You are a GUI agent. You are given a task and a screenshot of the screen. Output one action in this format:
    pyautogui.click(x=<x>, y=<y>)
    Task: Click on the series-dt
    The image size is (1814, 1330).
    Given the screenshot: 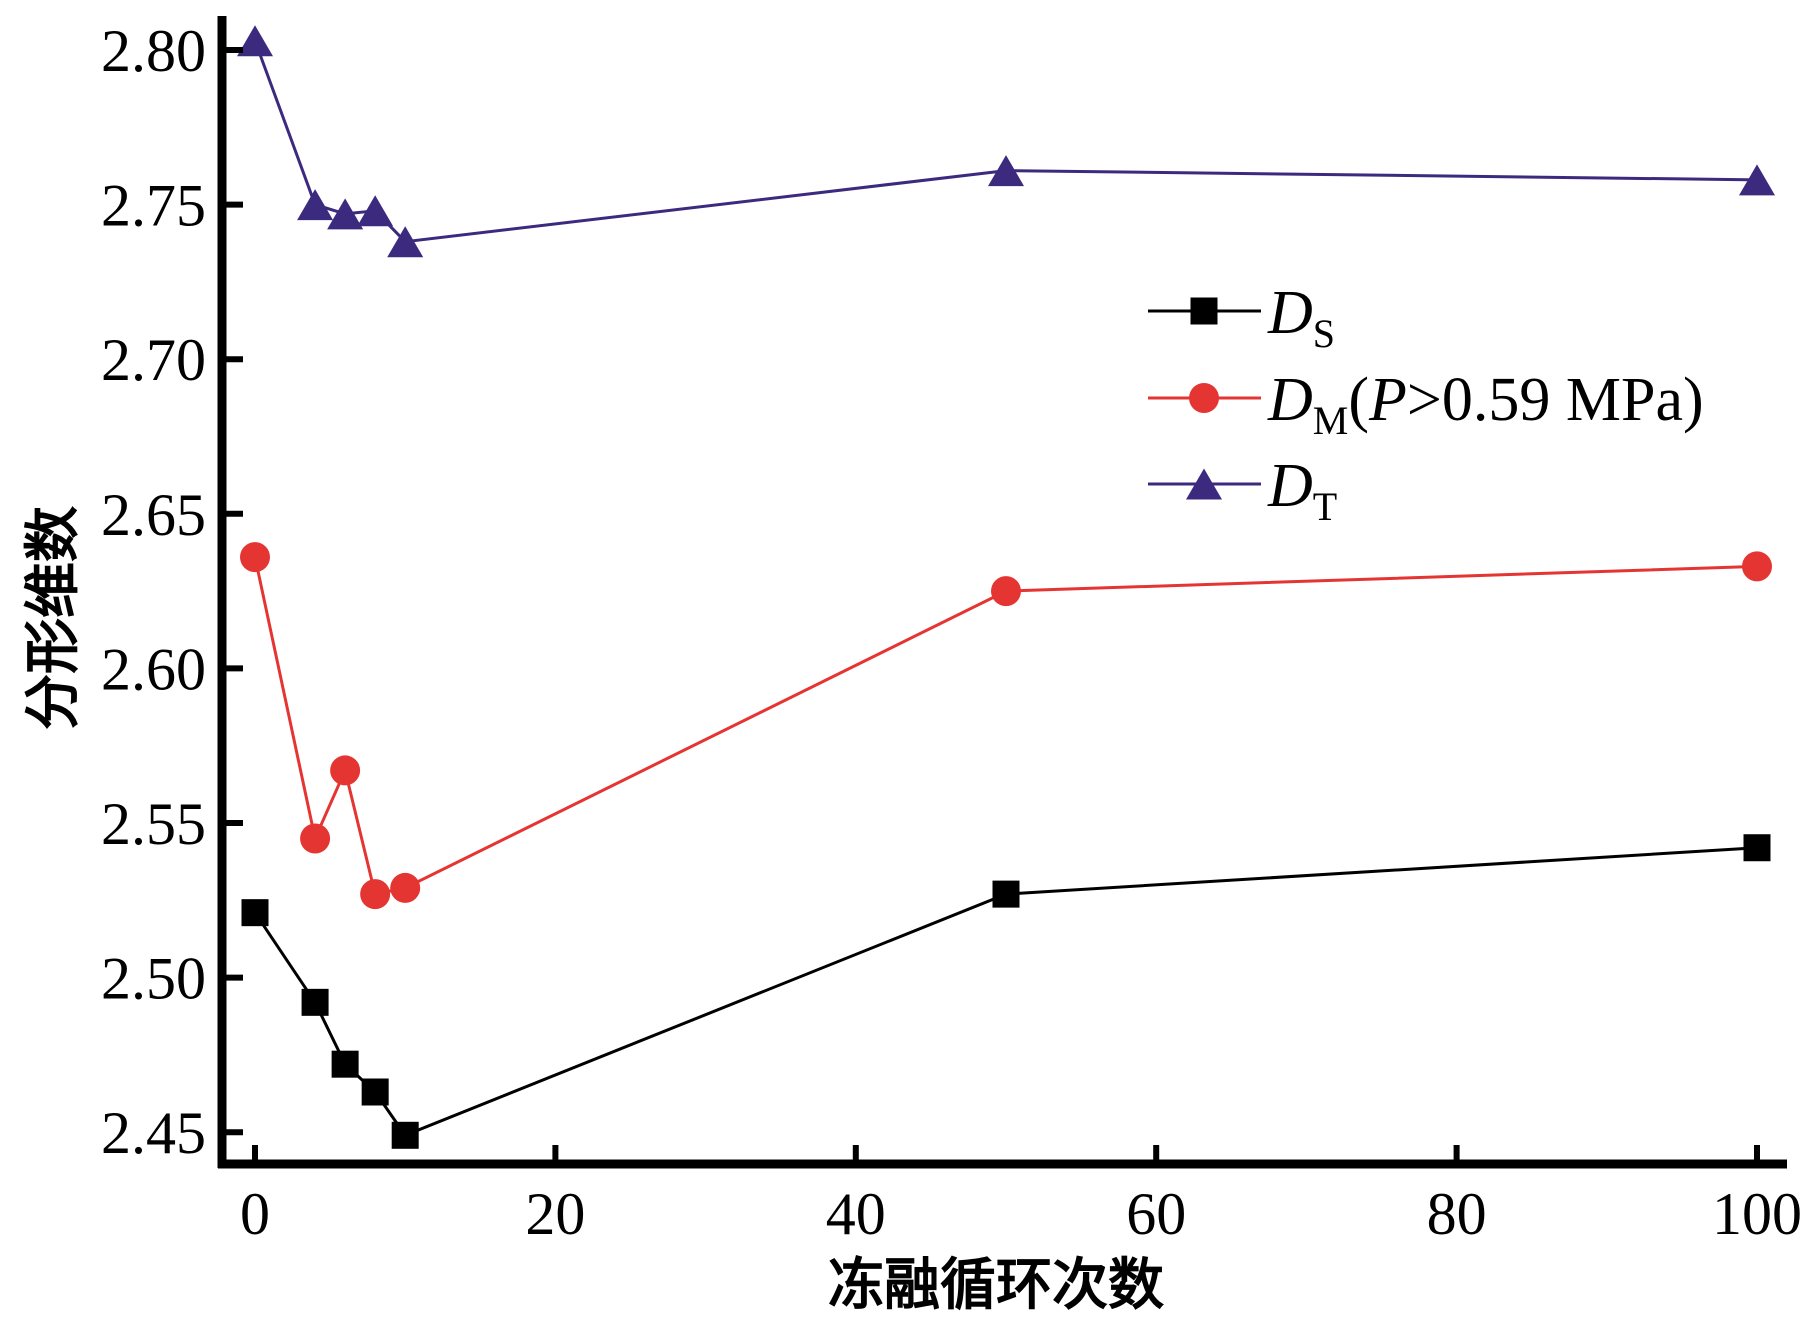 What is the action you would take?
    pyautogui.click(x=1006, y=141)
    